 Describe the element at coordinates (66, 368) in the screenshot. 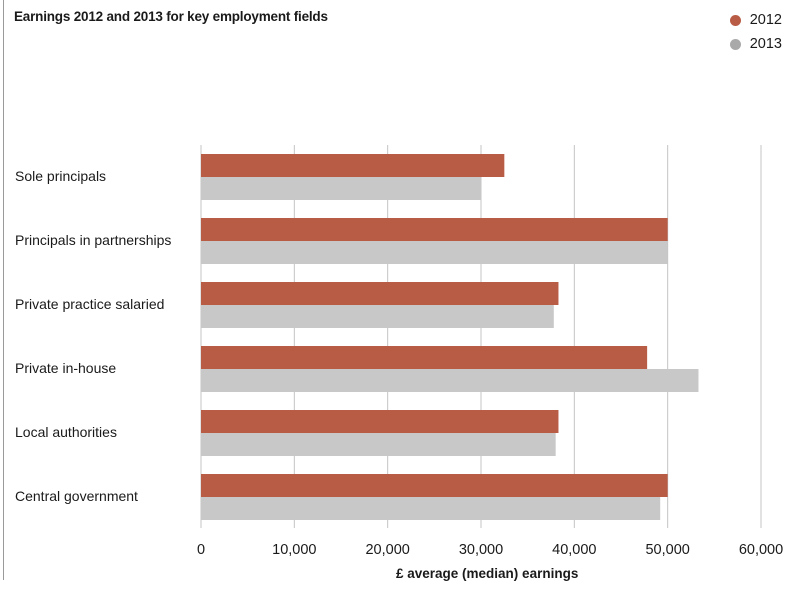

I see `category-label-private-in-house: Private in-house` at that location.